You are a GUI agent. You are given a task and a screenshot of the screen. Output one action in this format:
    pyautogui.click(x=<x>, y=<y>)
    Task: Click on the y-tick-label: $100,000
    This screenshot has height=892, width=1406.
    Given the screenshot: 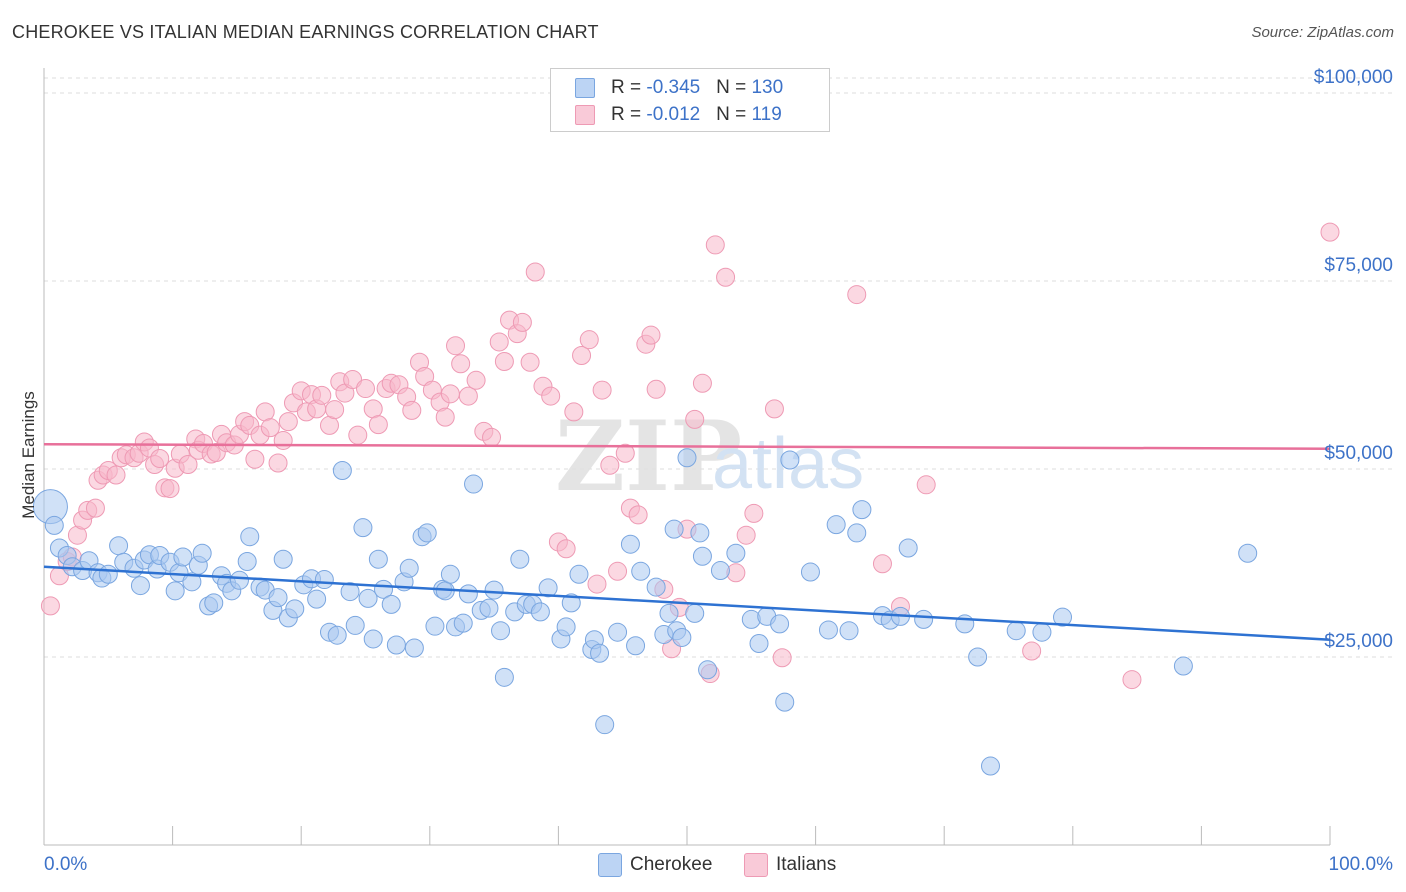 What is the action you would take?
    pyautogui.click(x=1353, y=77)
    